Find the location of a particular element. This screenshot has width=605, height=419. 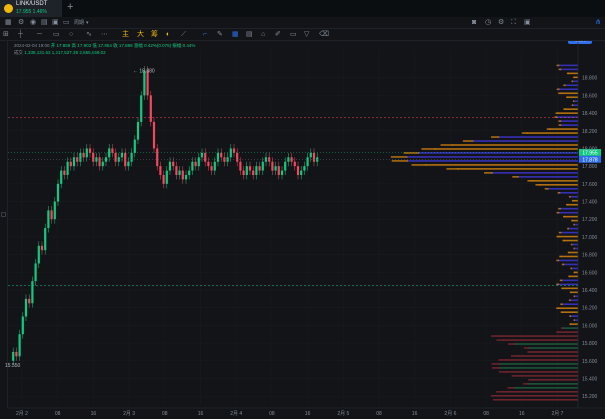

expand-icon: ▣ is located at coordinates (527, 22).